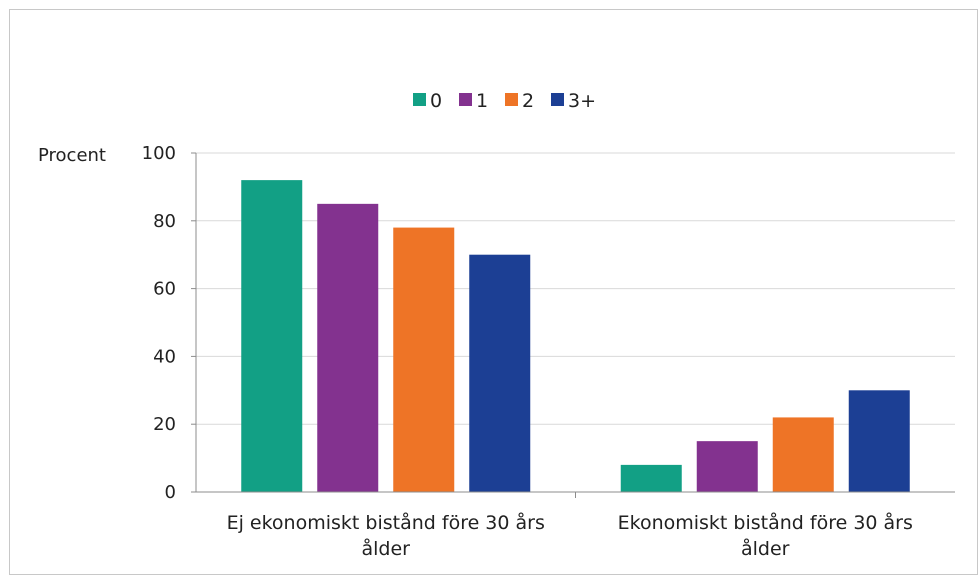 Image resolution: width=979 pixels, height=575 pixels. I want to click on y-axis-label: Procent, so click(72, 155).